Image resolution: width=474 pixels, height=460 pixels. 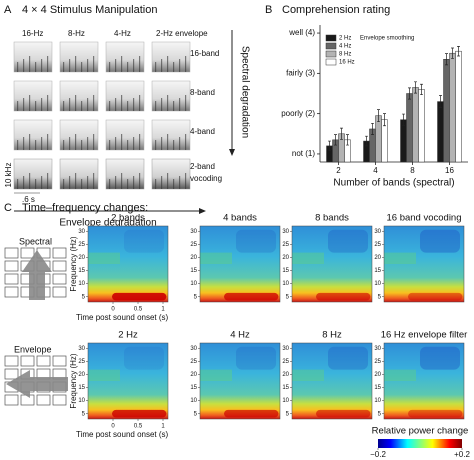 What do you see at coordinates (338, 170) in the screenshot?
I see `x-tick-label: 2` at bounding box center [338, 170].